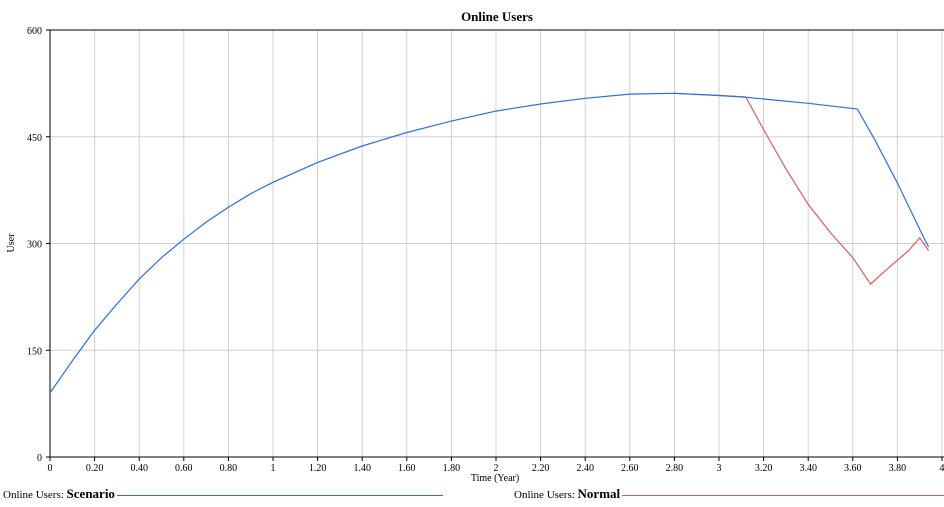 Image resolution: width=944 pixels, height=507 pixels. What do you see at coordinates (91, 493) in the screenshot?
I see `legend-series-name: Scenario` at bounding box center [91, 493].